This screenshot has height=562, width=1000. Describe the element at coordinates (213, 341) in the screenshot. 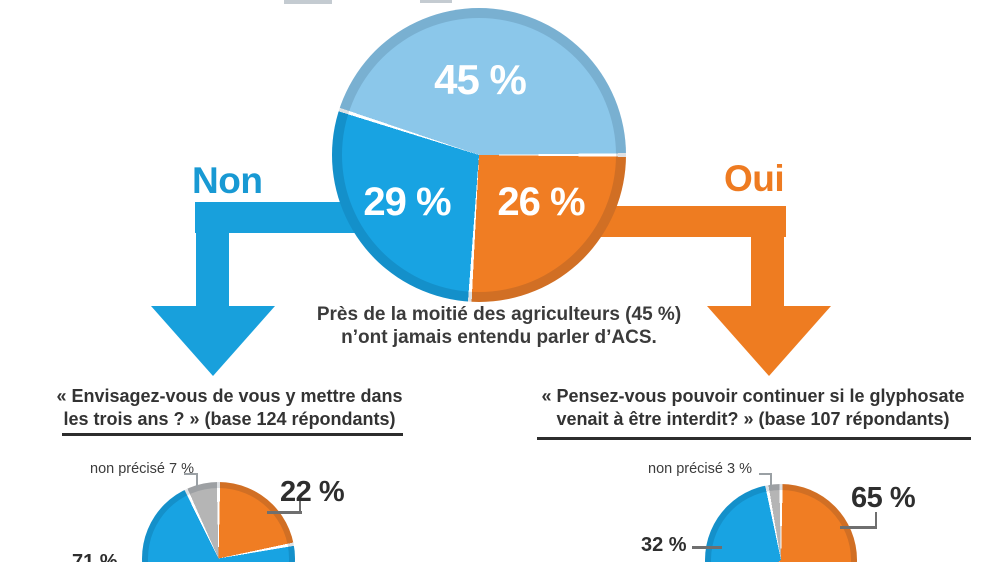

I see `no-arrowhead-icon` at that location.